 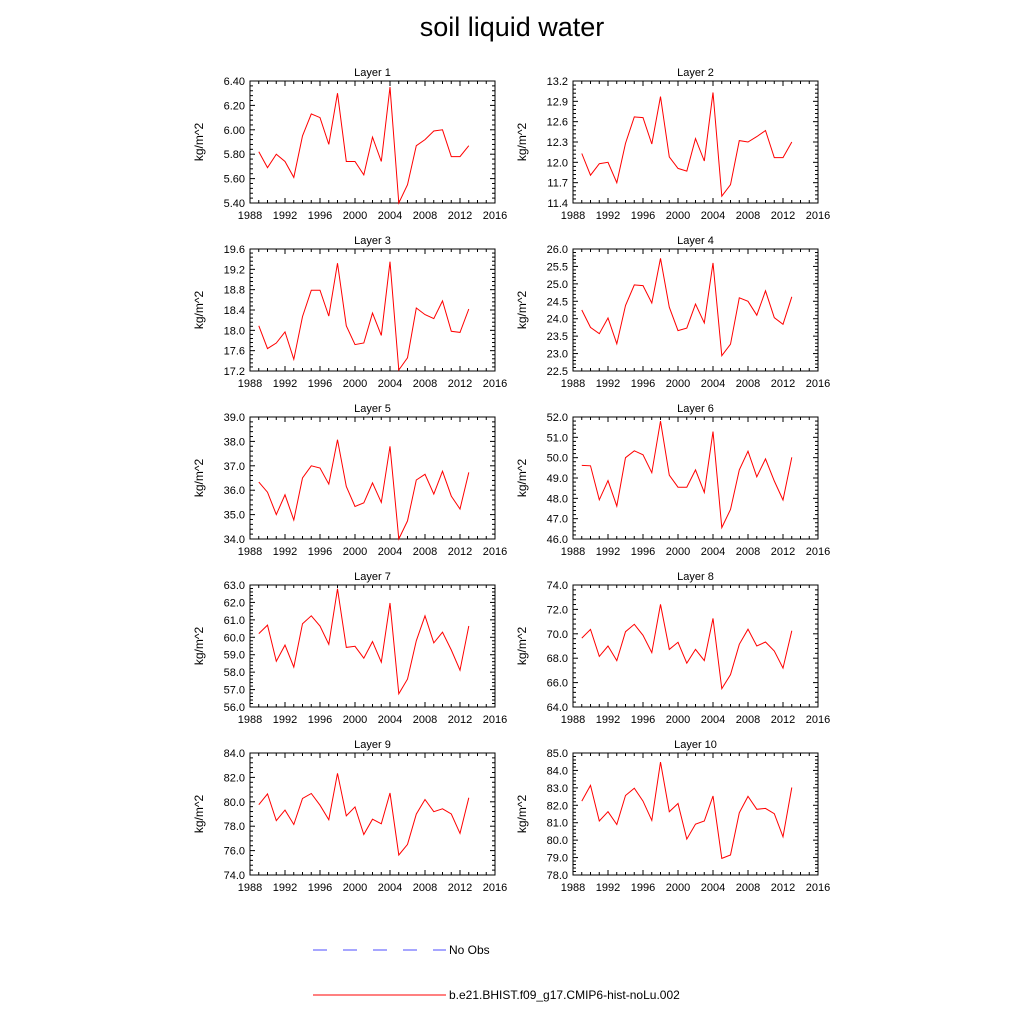 I want to click on panel2-ylabel: kg/m^2, so click(x=522, y=142).